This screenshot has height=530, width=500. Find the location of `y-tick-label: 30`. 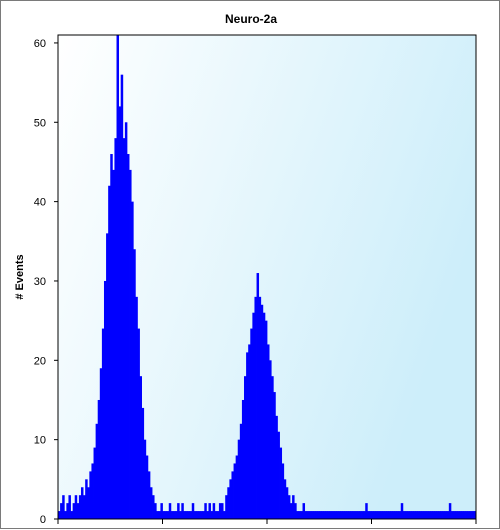

y-tick-label: 30 is located at coordinates (40, 282).